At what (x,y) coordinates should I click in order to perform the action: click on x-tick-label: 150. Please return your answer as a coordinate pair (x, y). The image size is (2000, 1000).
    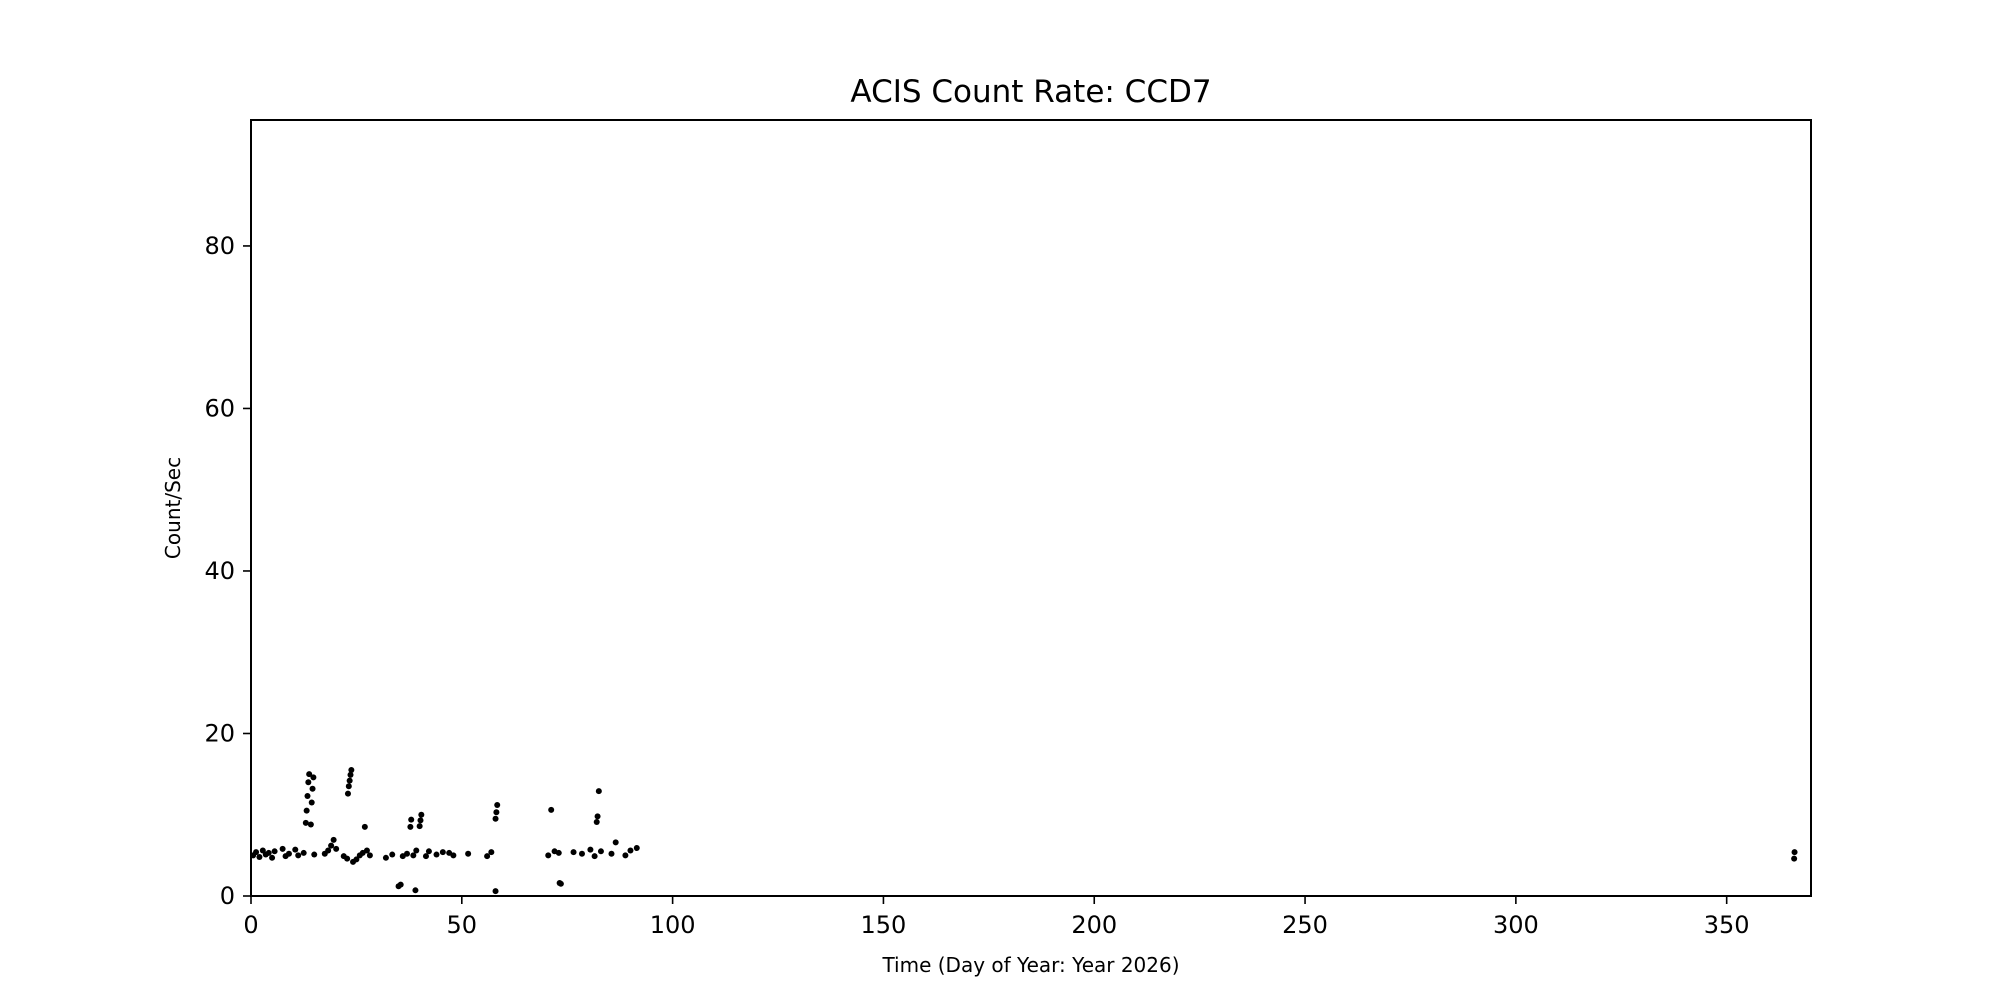
    Looking at the image, I should click on (884, 925).